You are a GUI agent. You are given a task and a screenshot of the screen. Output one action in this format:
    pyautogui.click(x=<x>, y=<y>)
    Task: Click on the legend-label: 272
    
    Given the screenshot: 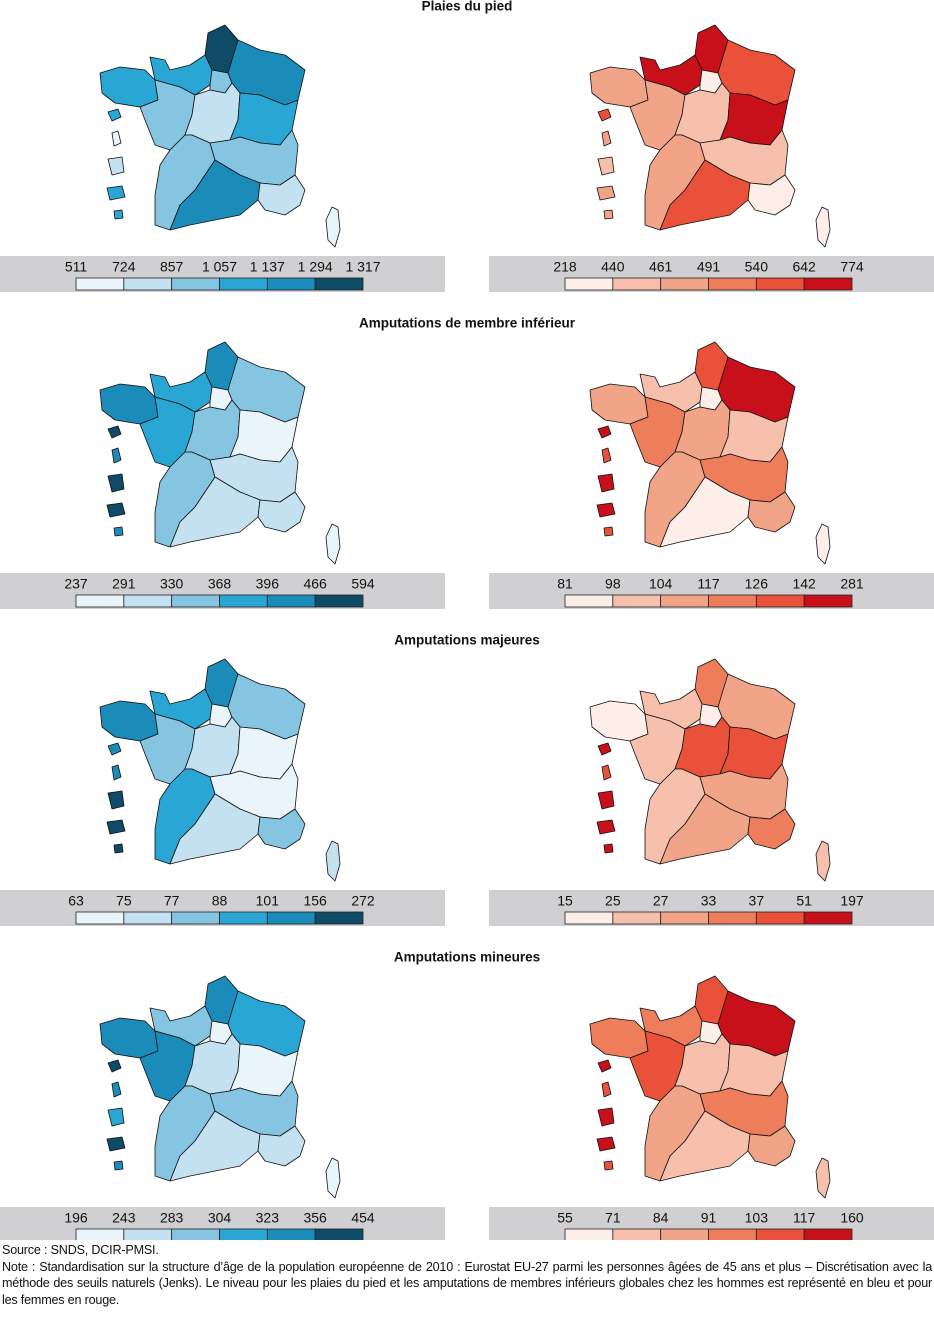 What is the action you would take?
    pyautogui.click(x=363, y=901)
    